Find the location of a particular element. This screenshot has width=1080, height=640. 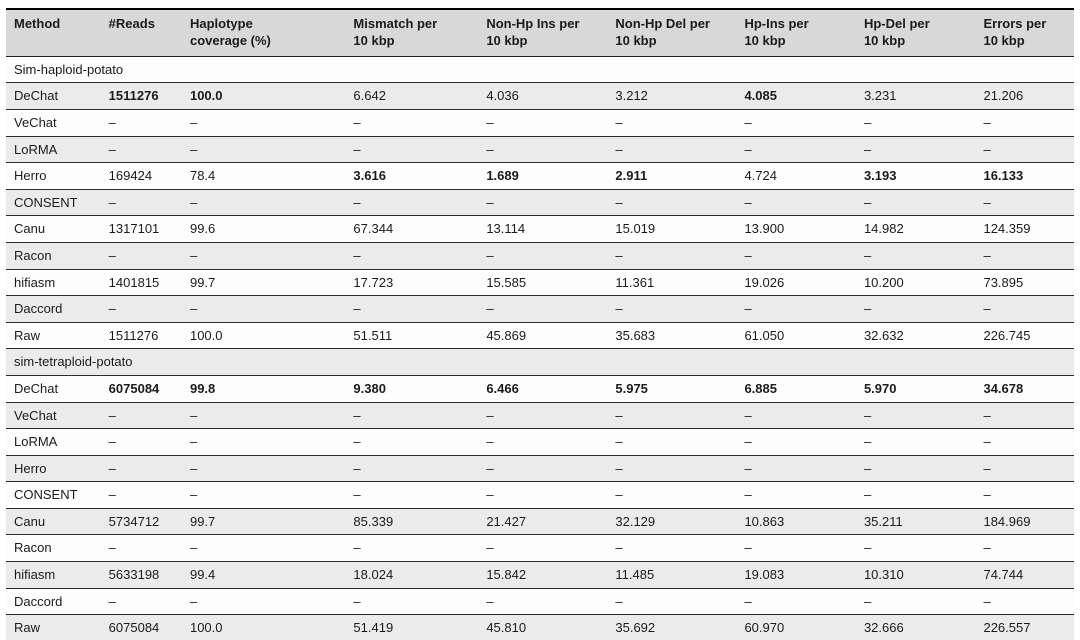

value-cell: 3.193 is located at coordinates (915, 176).